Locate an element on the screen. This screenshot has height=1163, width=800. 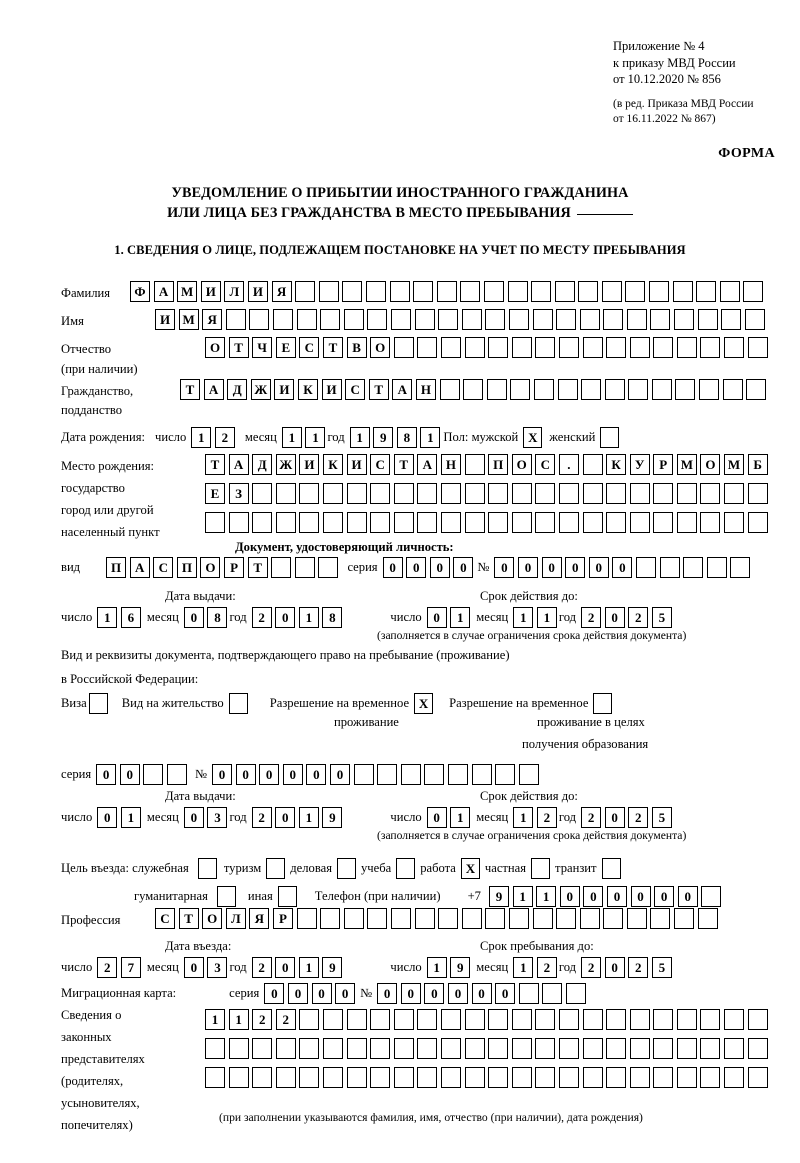
migration-series-cell: 0 is located at coordinates (297, 993).